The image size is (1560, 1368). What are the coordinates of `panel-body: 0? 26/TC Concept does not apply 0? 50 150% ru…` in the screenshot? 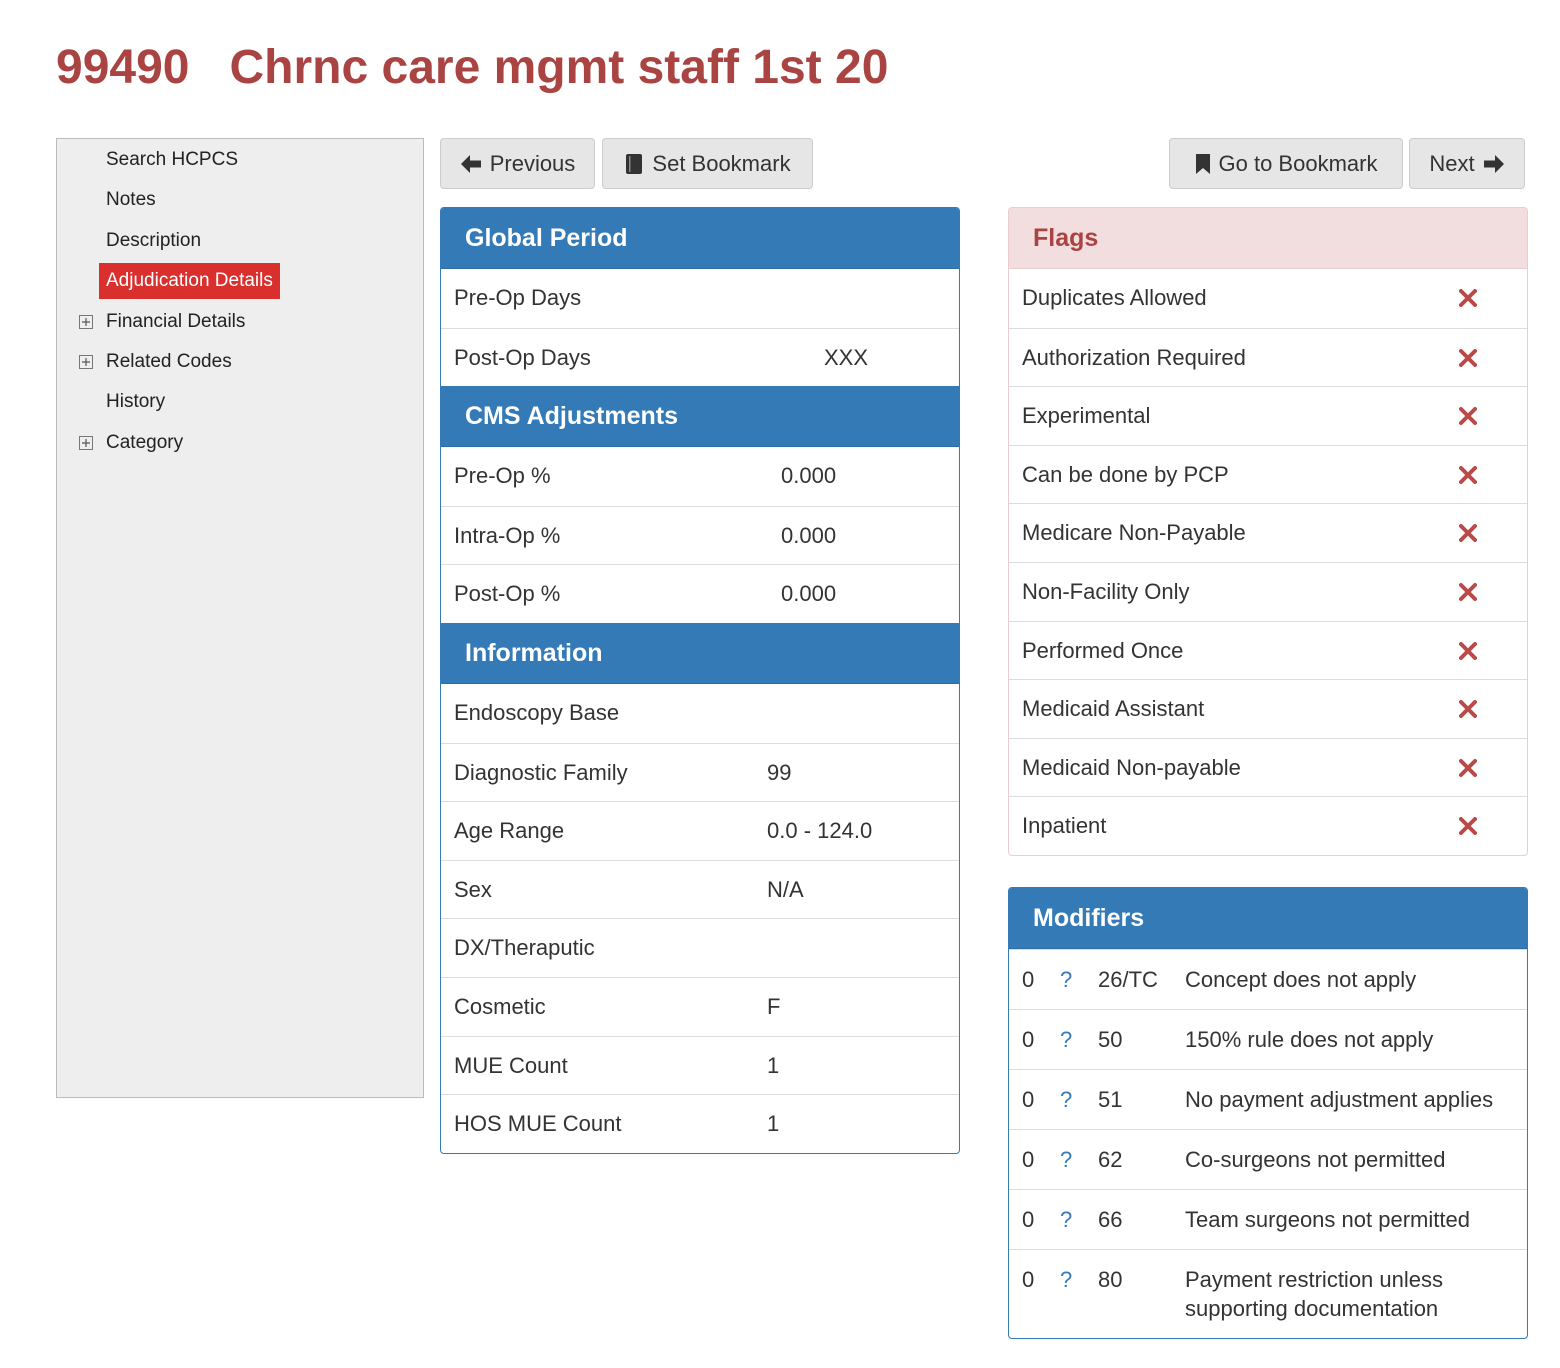 It's located at (1268, 1143).